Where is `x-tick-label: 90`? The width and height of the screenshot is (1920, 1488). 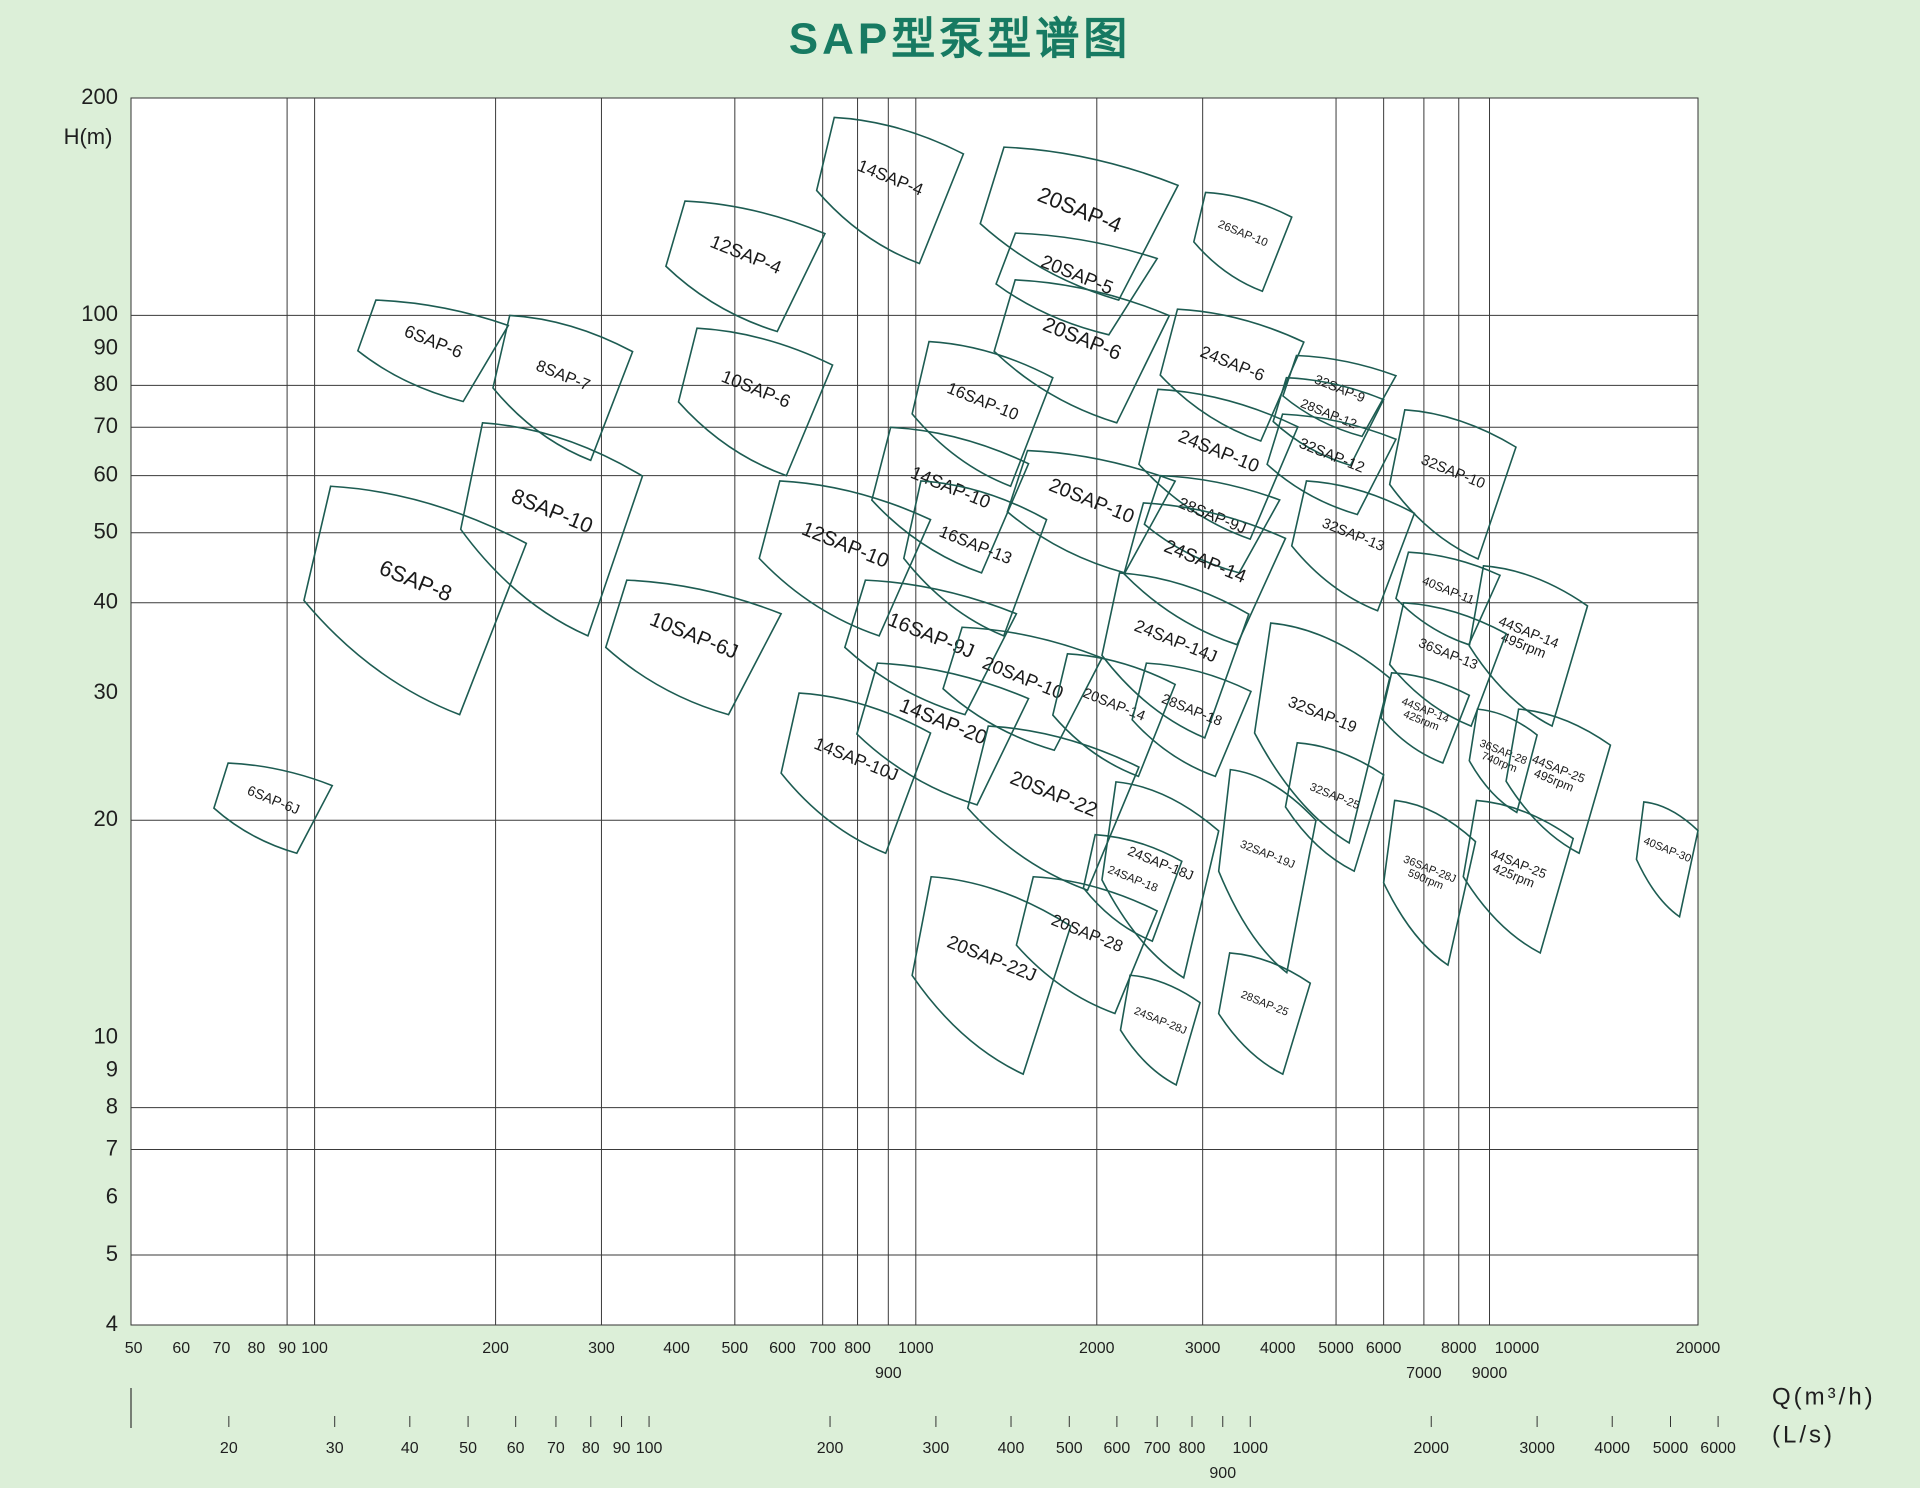
x-tick-label: 90 is located at coordinates (287, 1348).